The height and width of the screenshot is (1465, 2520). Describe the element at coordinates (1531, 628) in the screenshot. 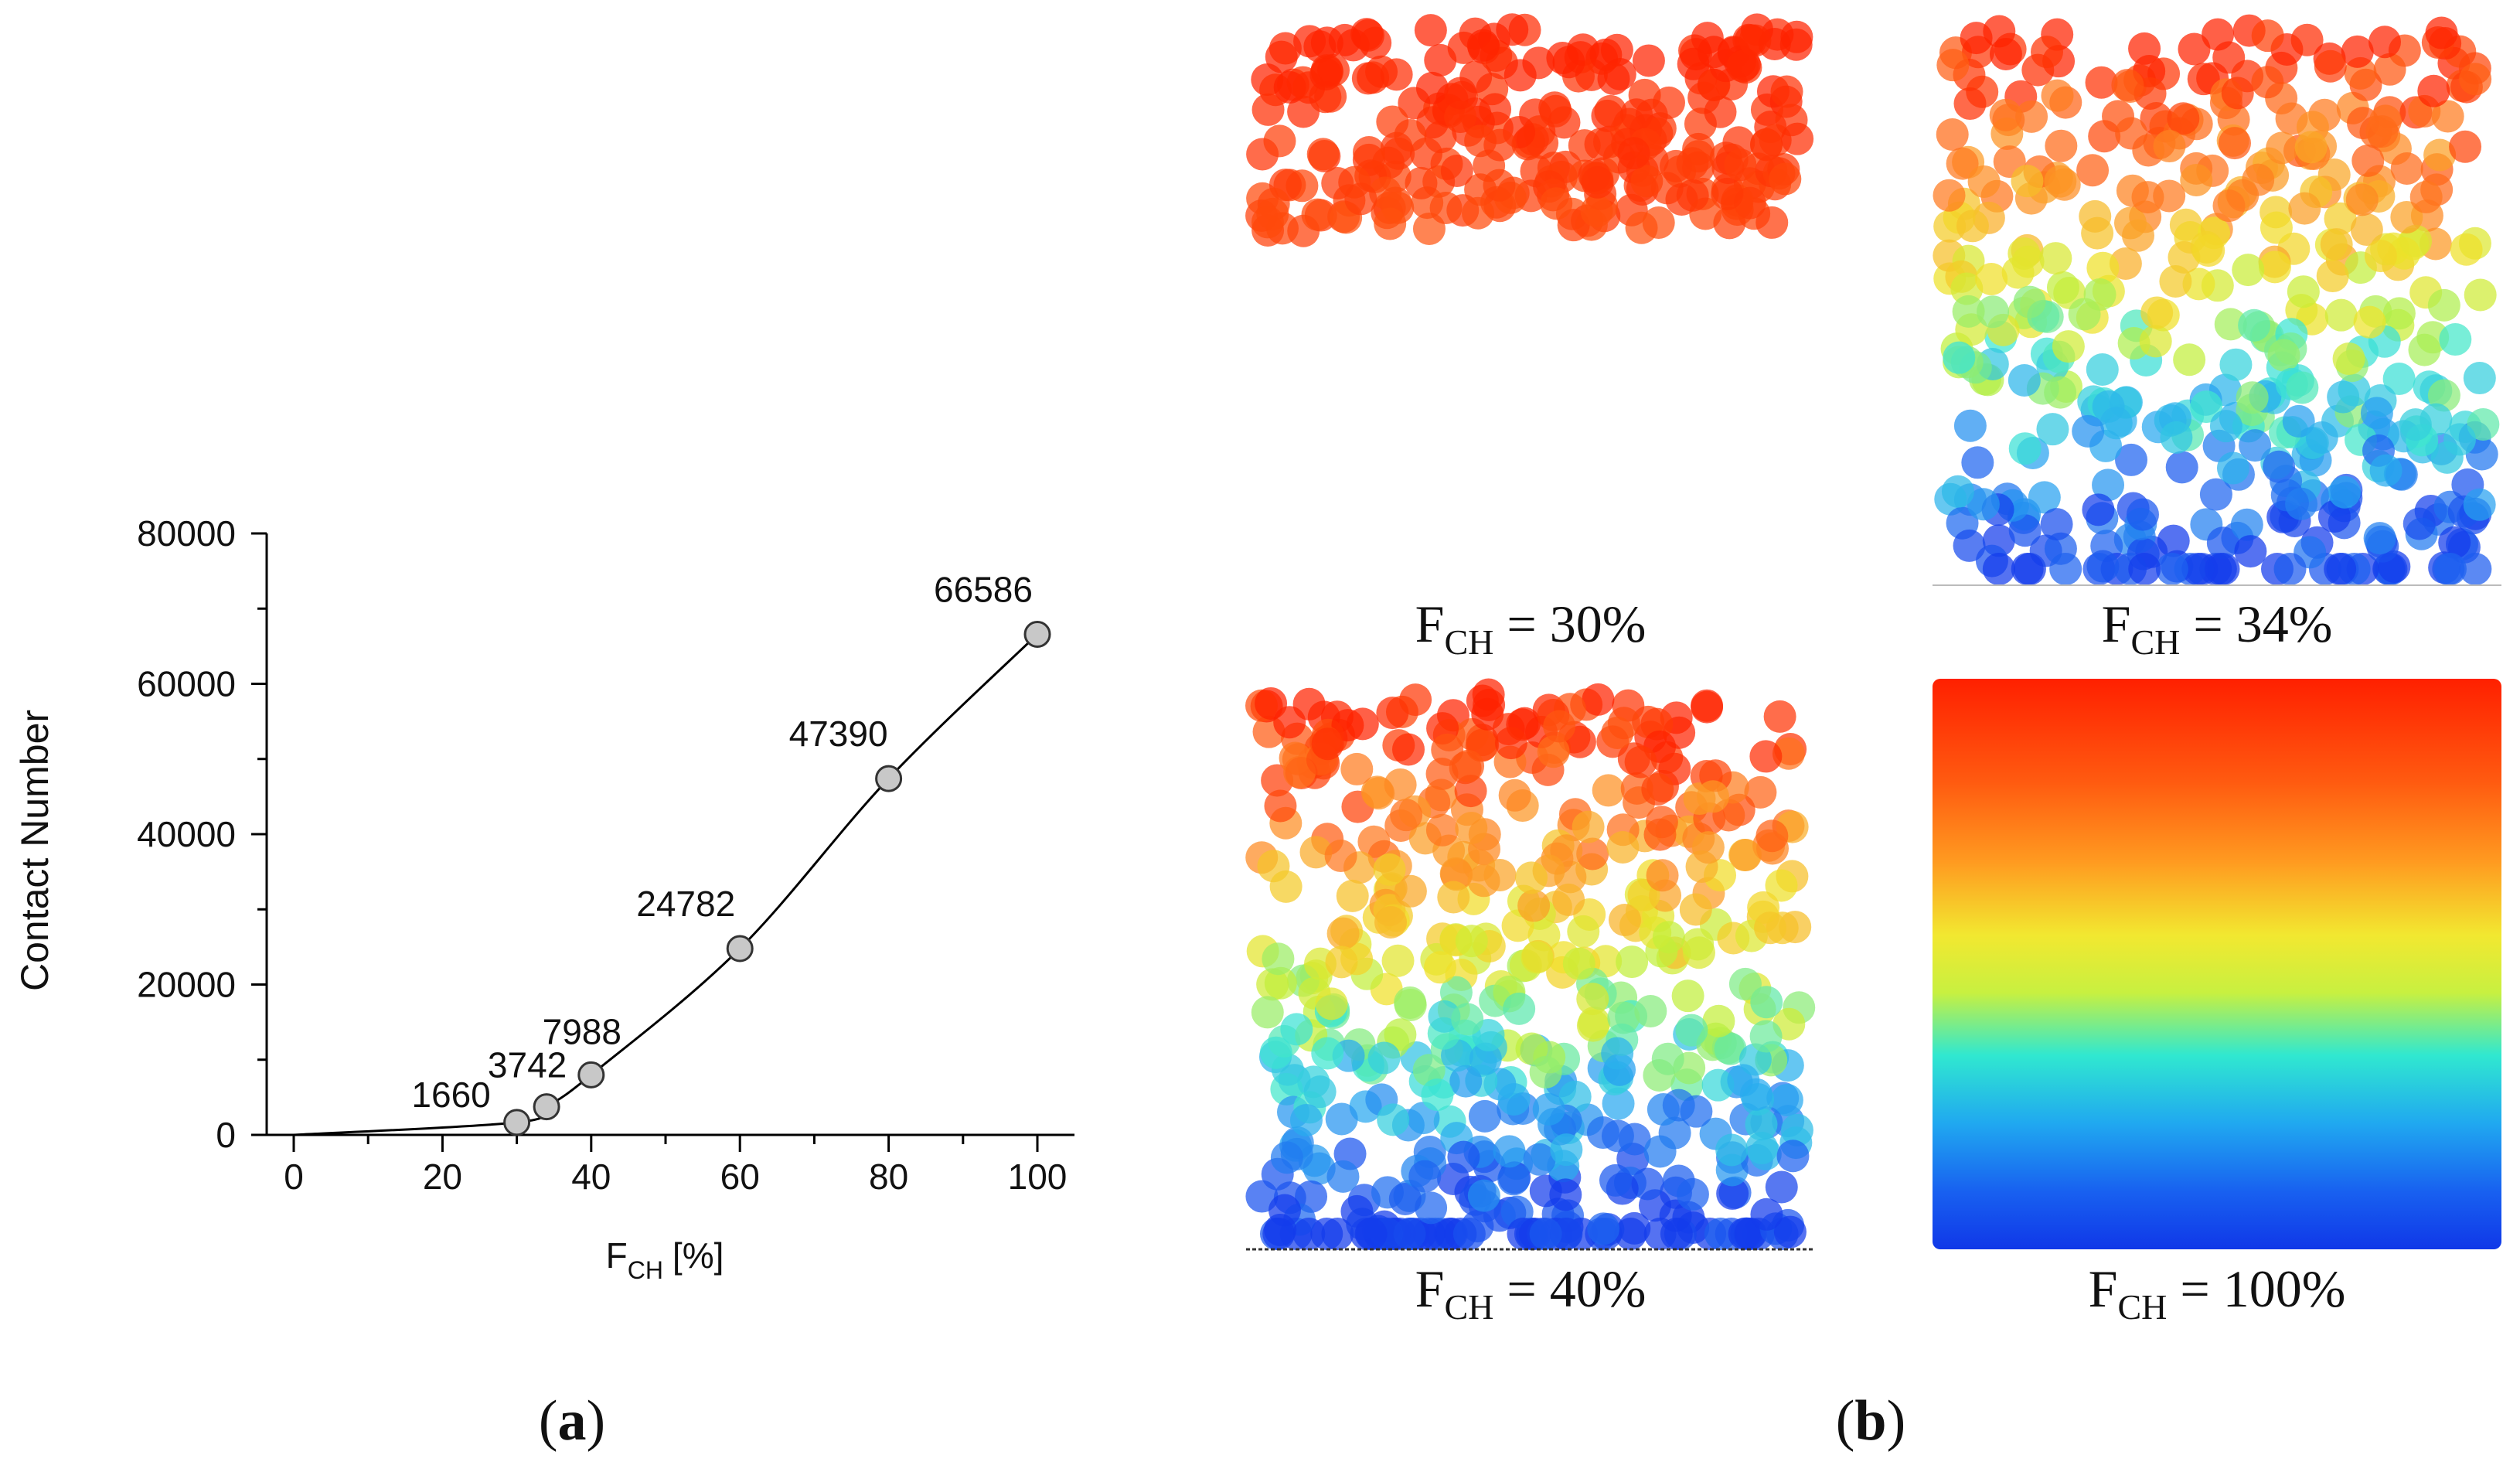

I see `caption-30: FCH = 30%` at that location.